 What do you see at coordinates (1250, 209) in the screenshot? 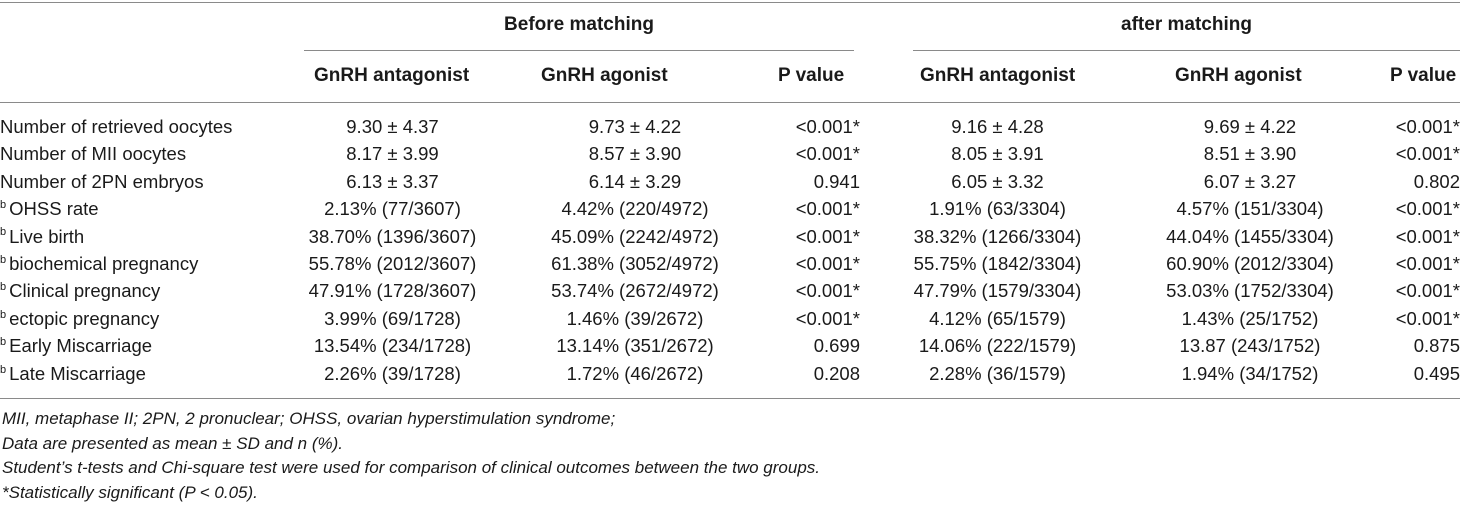
I see `cell-agonist-after: 4.57% (151/3304)` at bounding box center [1250, 209].